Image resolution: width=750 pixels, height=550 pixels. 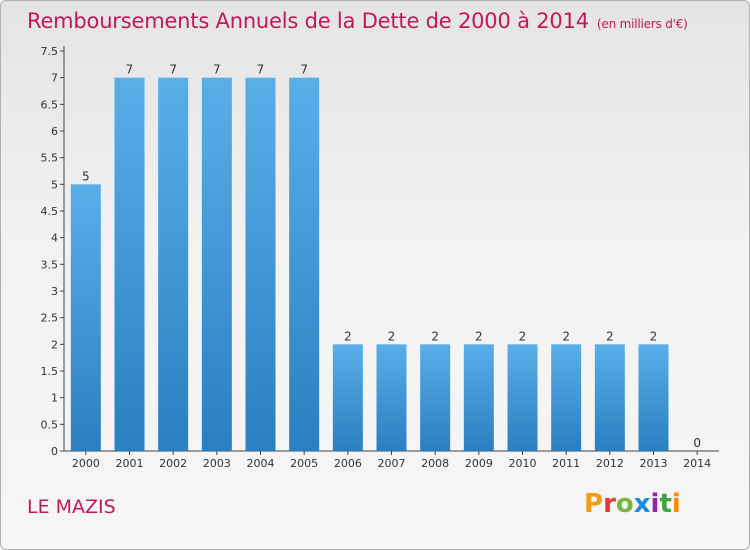 What do you see at coordinates (594, 504) in the screenshot?
I see `logo-letter: P` at bounding box center [594, 504].